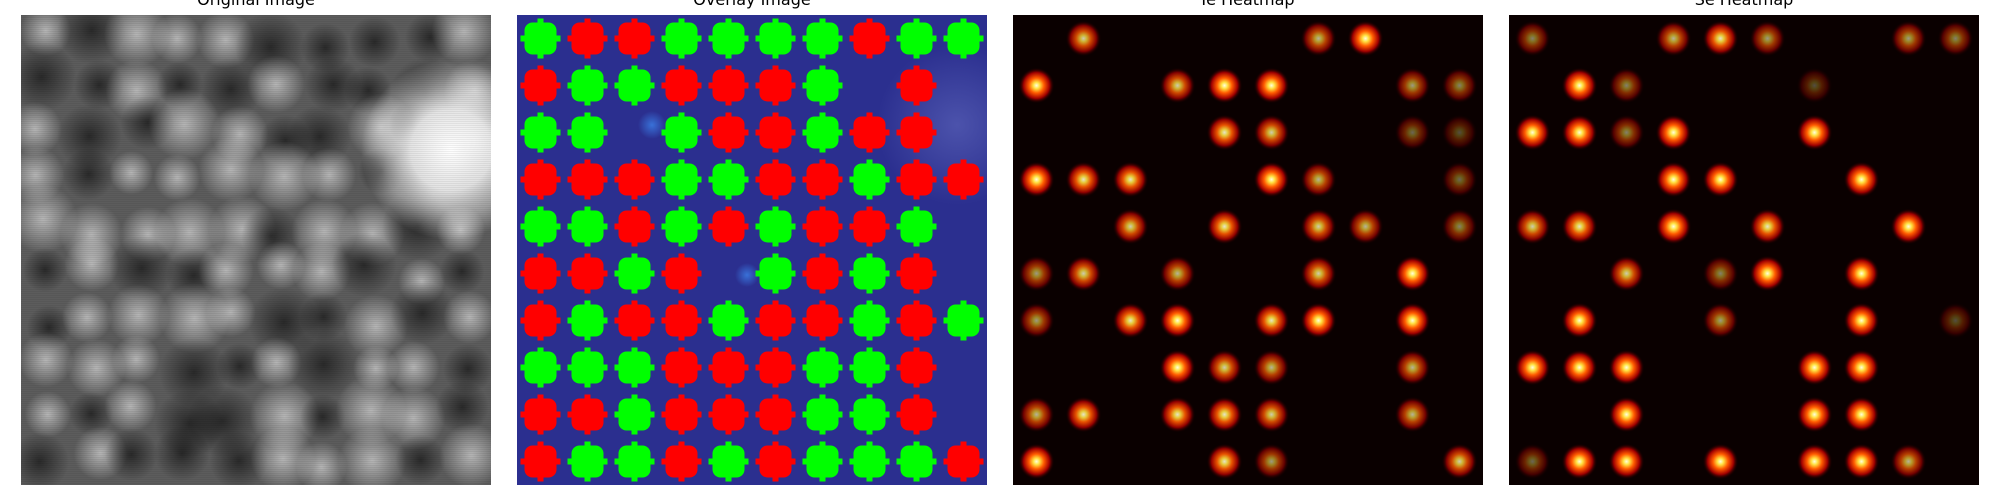 This screenshot has width=2000, height=500. I want to click on se-heatmap-title: Se Heatmap, so click(1744, 7).